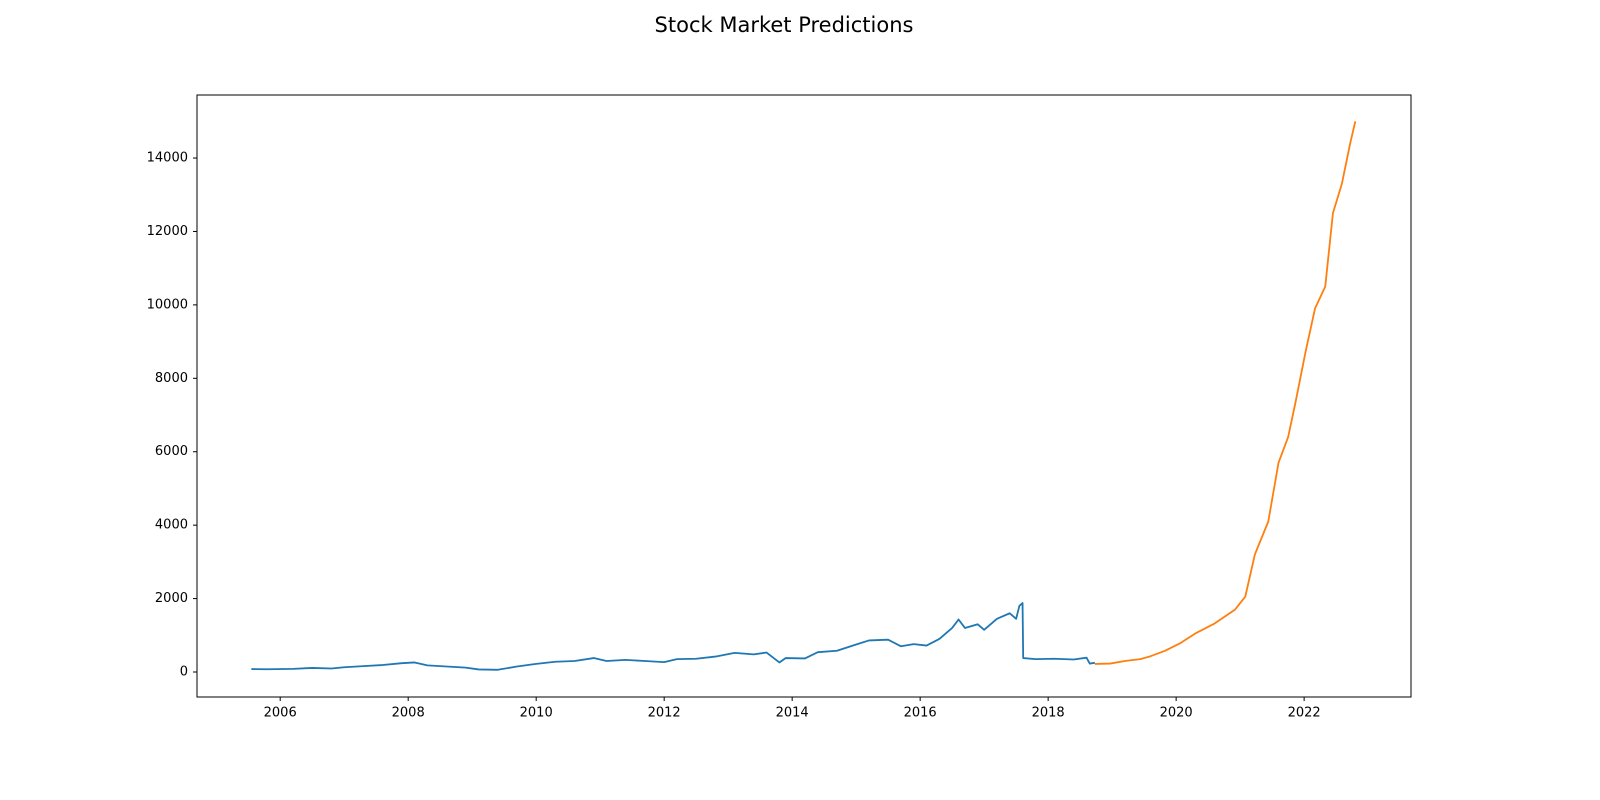 The height and width of the screenshot is (800, 1600). What do you see at coordinates (1176, 713) in the screenshot?
I see `x-tick-label: 2020` at bounding box center [1176, 713].